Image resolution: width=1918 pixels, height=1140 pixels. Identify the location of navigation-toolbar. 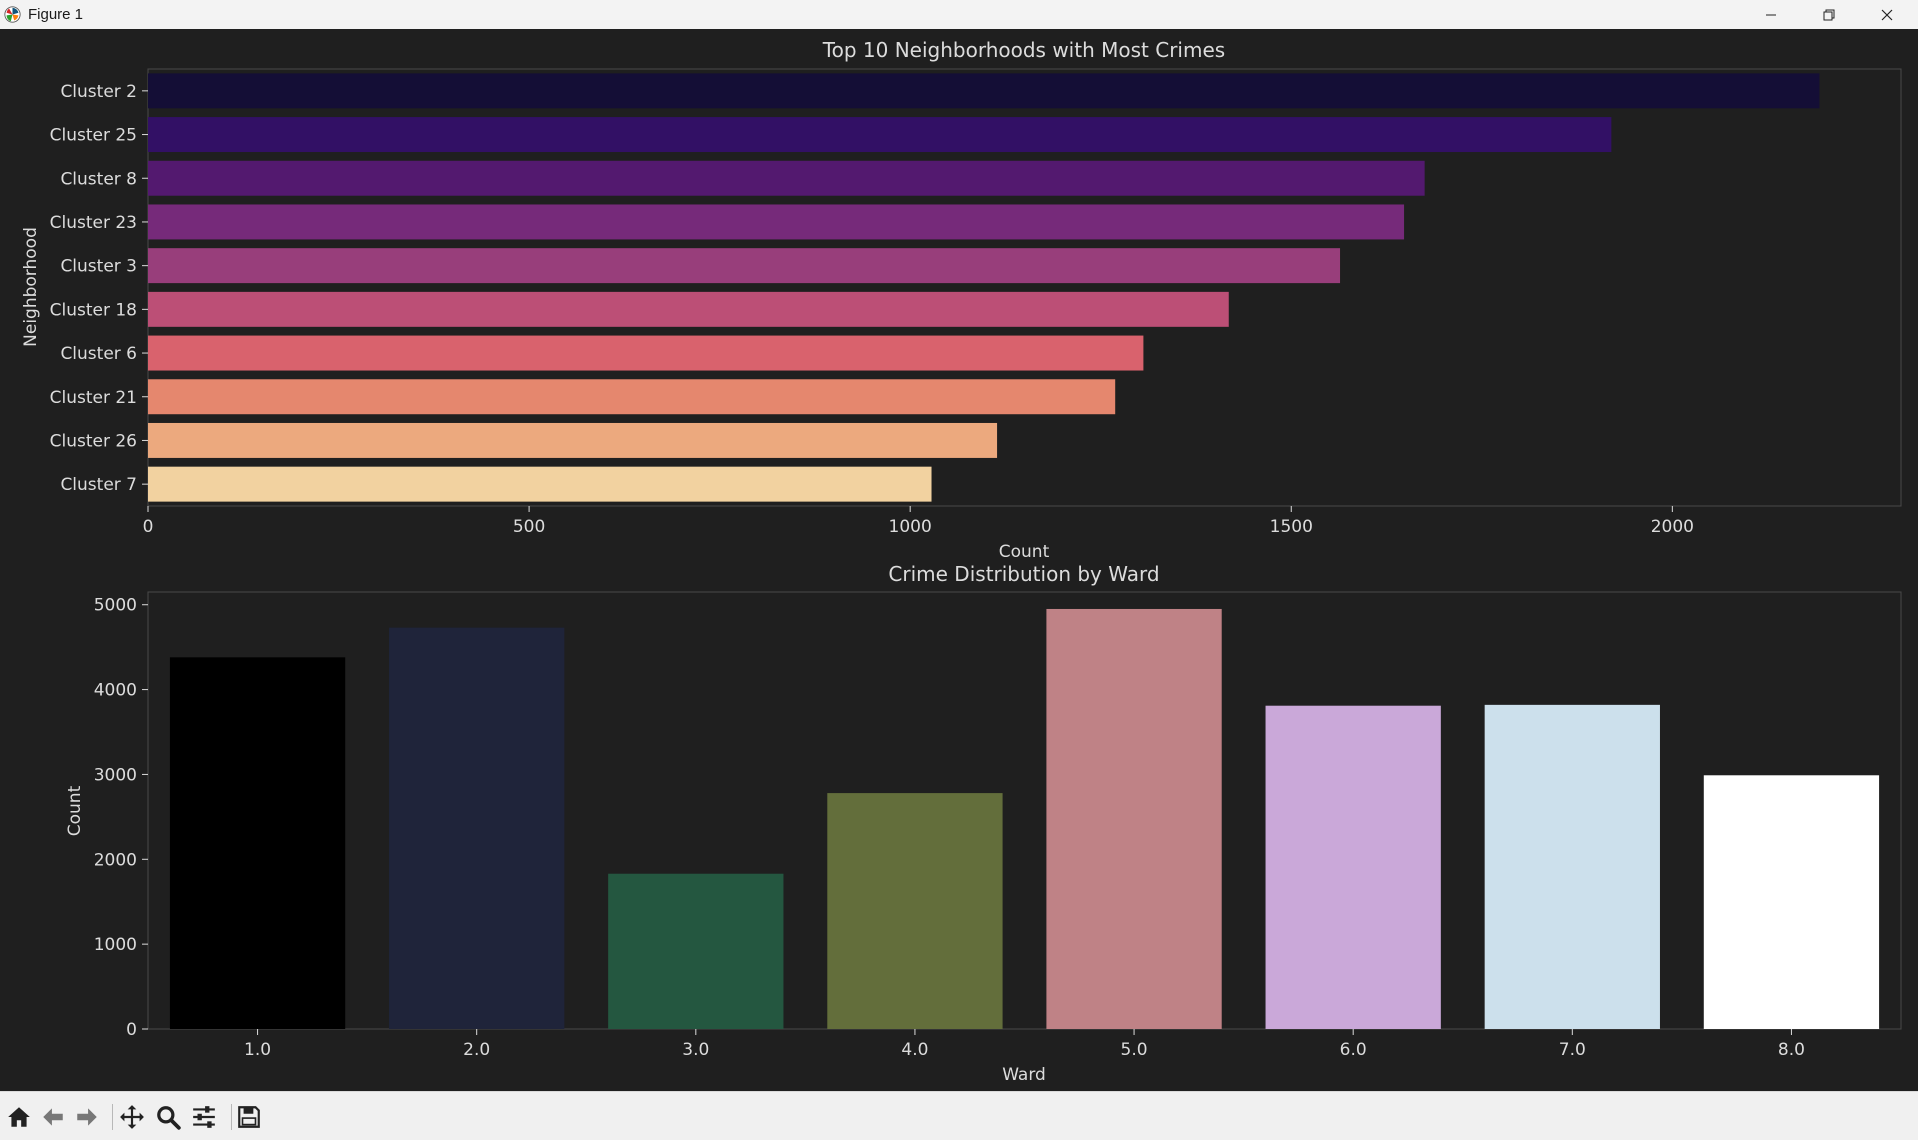
(959, 1115).